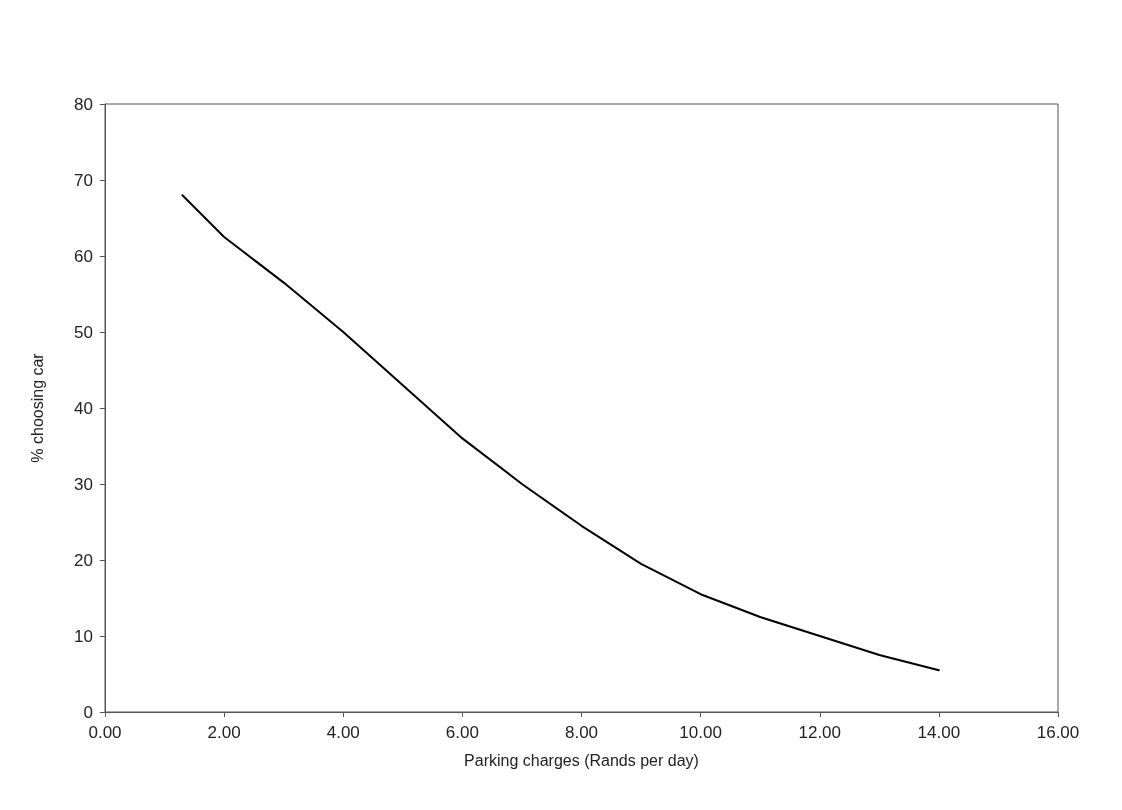  Describe the element at coordinates (581, 732) in the screenshot. I see `x-tick-label: 8.00` at that location.